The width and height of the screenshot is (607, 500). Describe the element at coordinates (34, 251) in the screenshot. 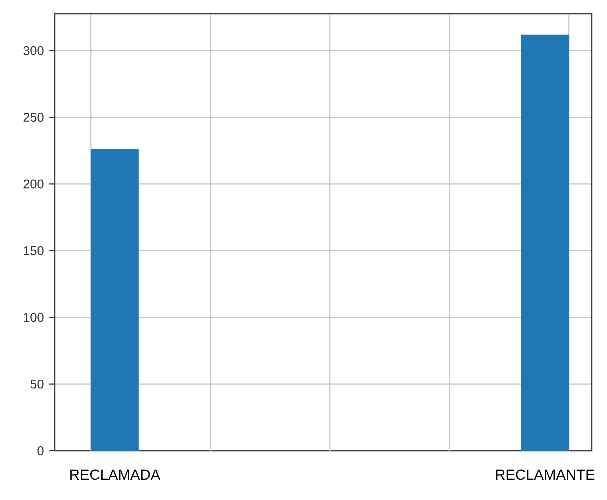

I see `y-tick-label: 150` at that location.